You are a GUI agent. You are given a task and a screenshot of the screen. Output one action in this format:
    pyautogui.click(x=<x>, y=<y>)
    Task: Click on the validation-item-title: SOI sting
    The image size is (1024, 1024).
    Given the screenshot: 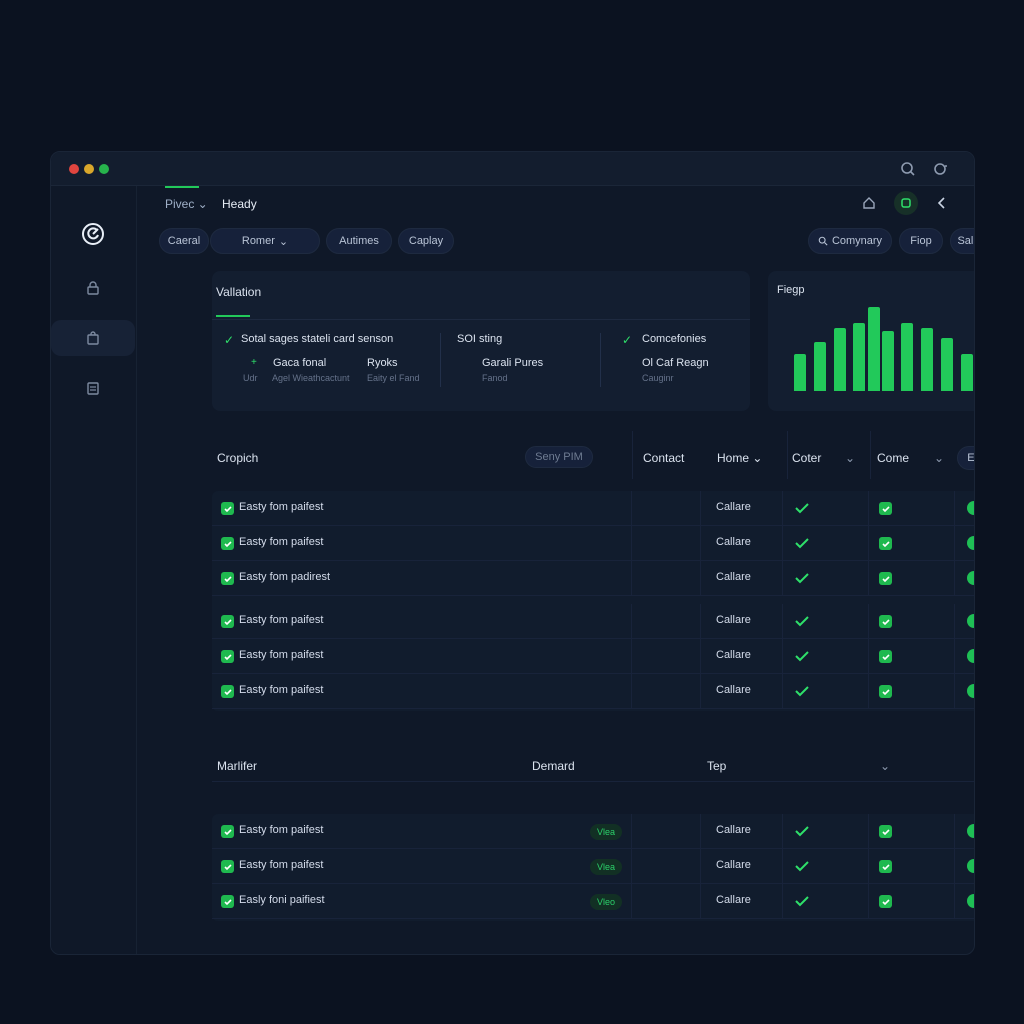 What is the action you would take?
    pyautogui.click(x=480, y=339)
    